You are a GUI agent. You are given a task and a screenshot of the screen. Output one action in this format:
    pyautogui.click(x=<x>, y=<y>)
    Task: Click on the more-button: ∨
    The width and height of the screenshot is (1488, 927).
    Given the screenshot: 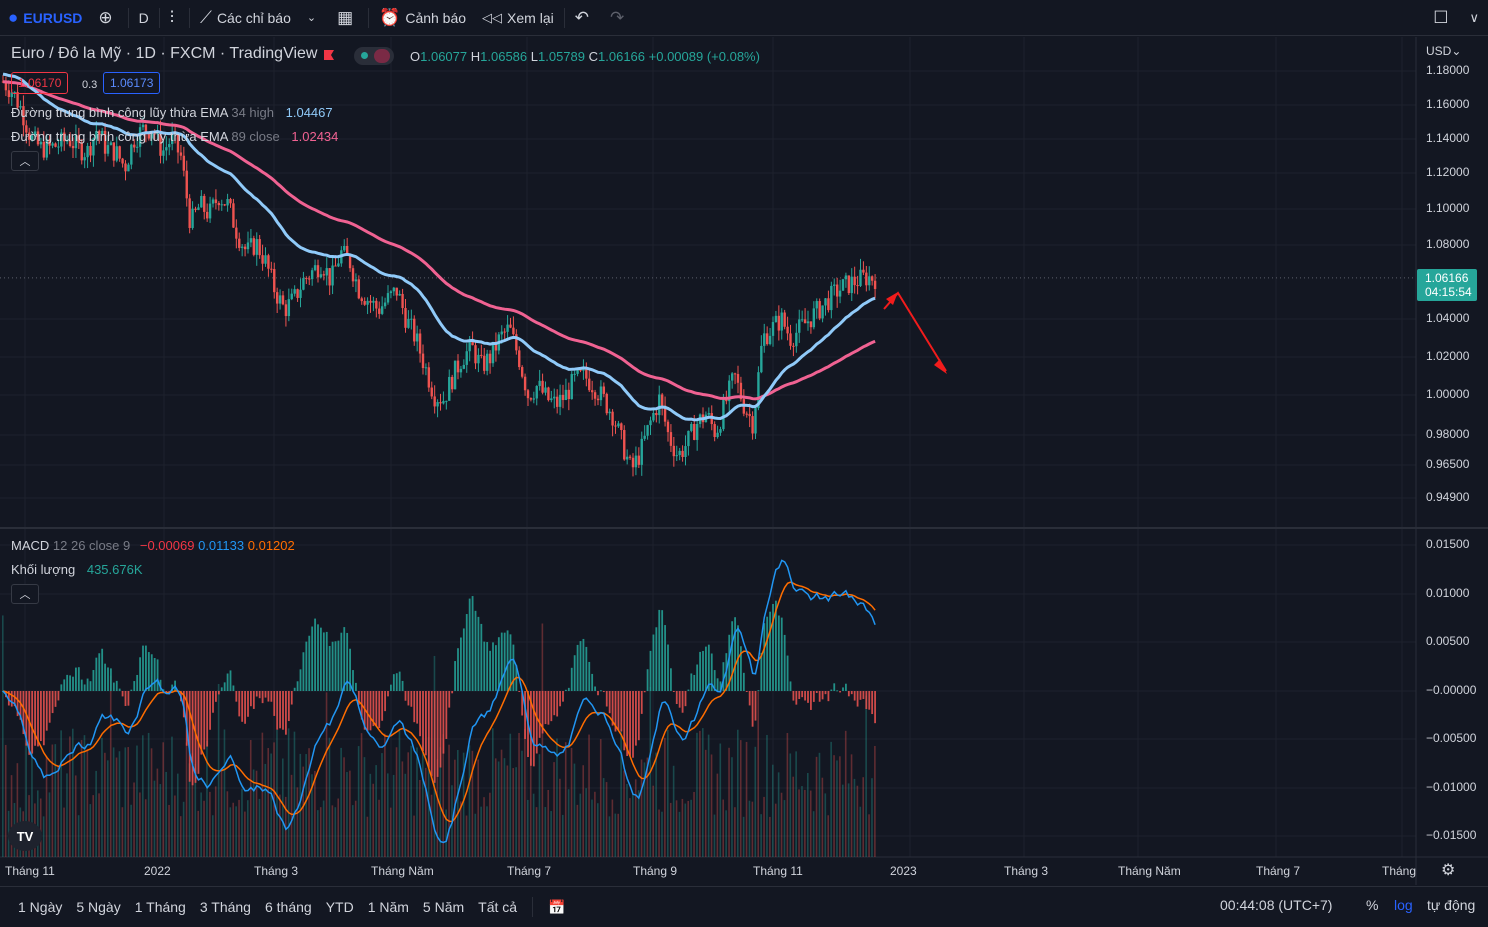 What is the action you would take?
    pyautogui.click(x=1474, y=18)
    